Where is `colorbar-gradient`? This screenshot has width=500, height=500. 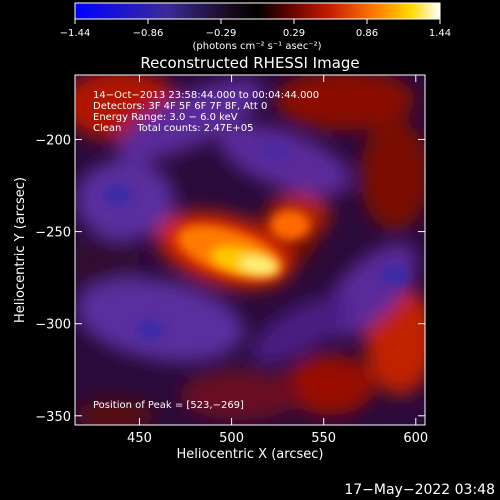
colorbar-gradient is located at coordinates (257, 11).